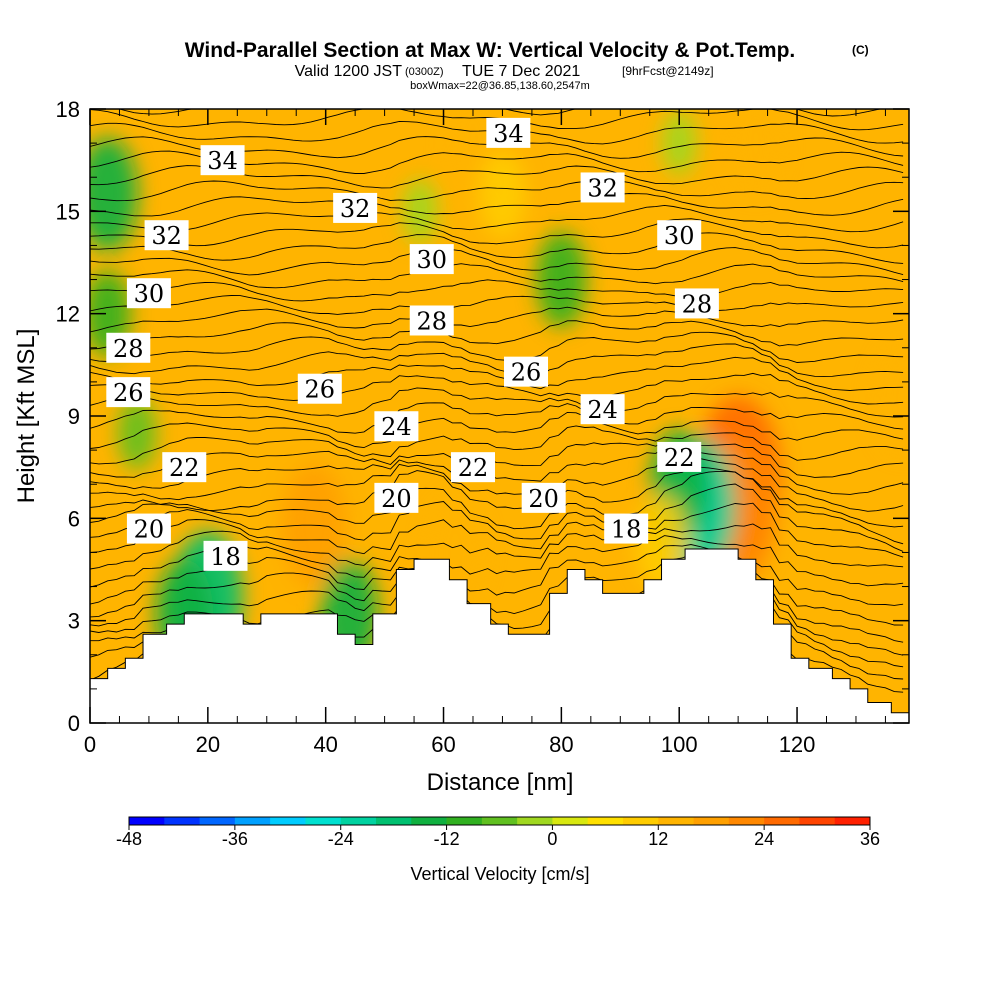 The width and height of the screenshot is (1000, 1000). Describe the element at coordinates (443, 433) in the screenshot. I see `x-tick: 60` at that location.